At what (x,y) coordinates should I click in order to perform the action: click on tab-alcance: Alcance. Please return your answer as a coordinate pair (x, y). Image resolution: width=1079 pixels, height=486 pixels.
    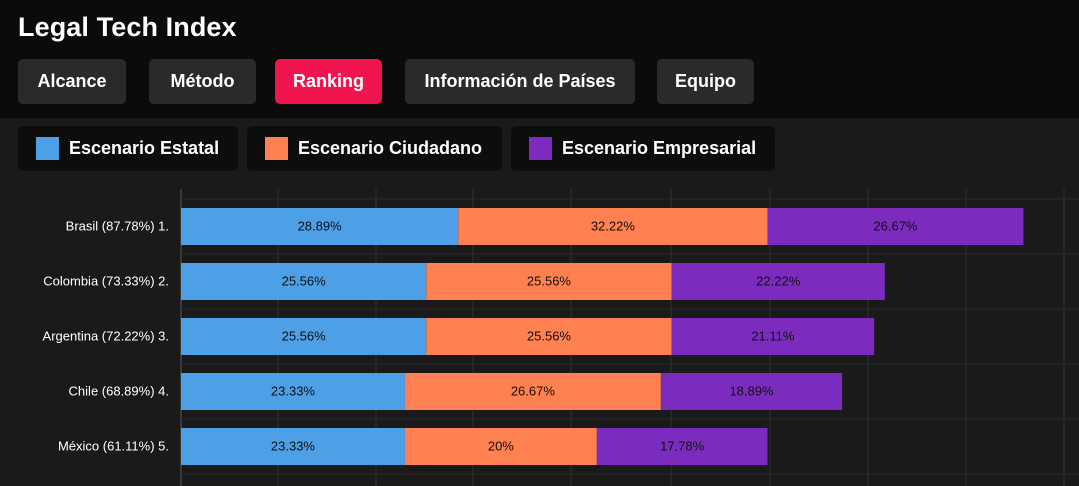
    Looking at the image, I should click on (72, 81).